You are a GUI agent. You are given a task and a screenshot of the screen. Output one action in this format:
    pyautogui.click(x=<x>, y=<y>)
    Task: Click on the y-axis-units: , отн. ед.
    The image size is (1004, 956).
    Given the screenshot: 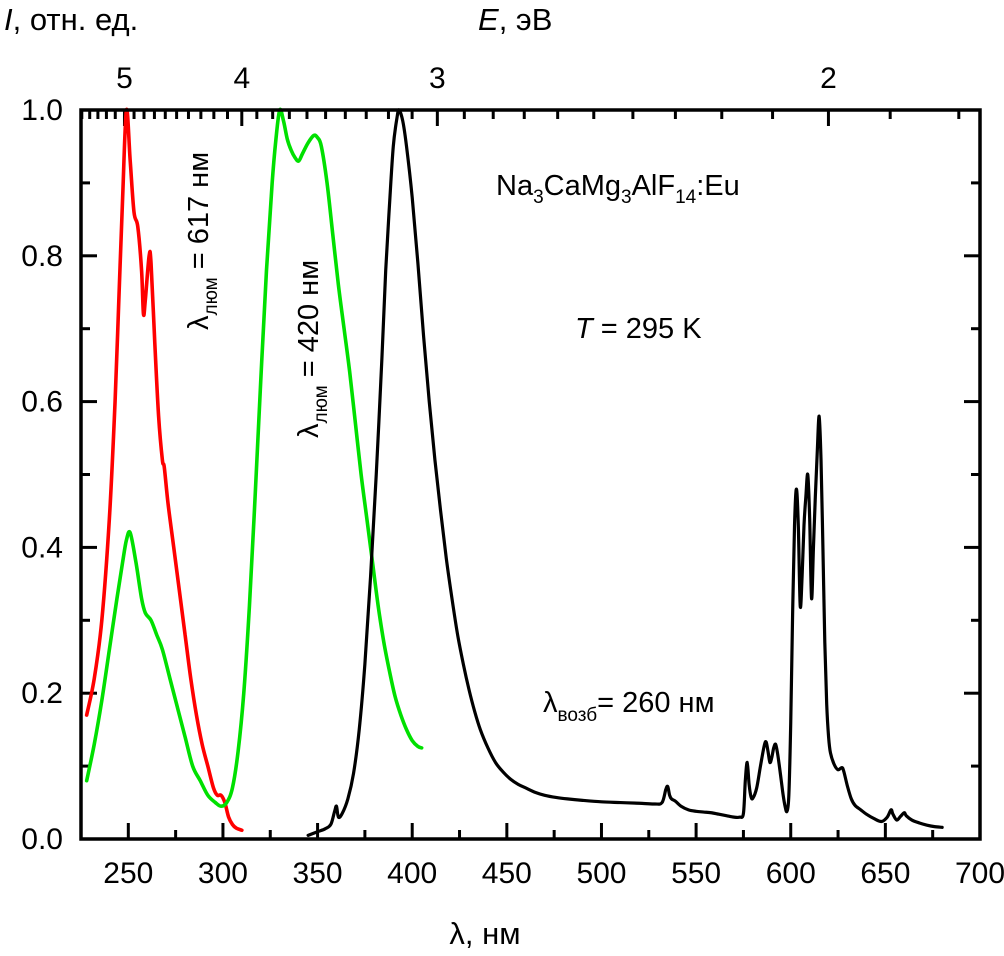 What is the action you would take?
    pyautogui.click(x=76, y=19)
    